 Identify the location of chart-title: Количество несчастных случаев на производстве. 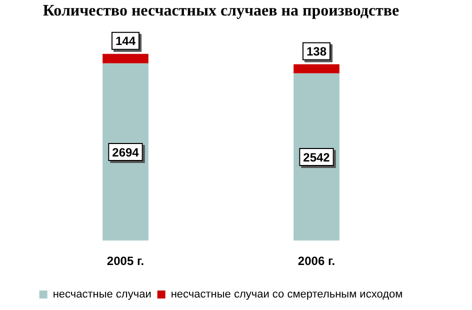
(221, 11).